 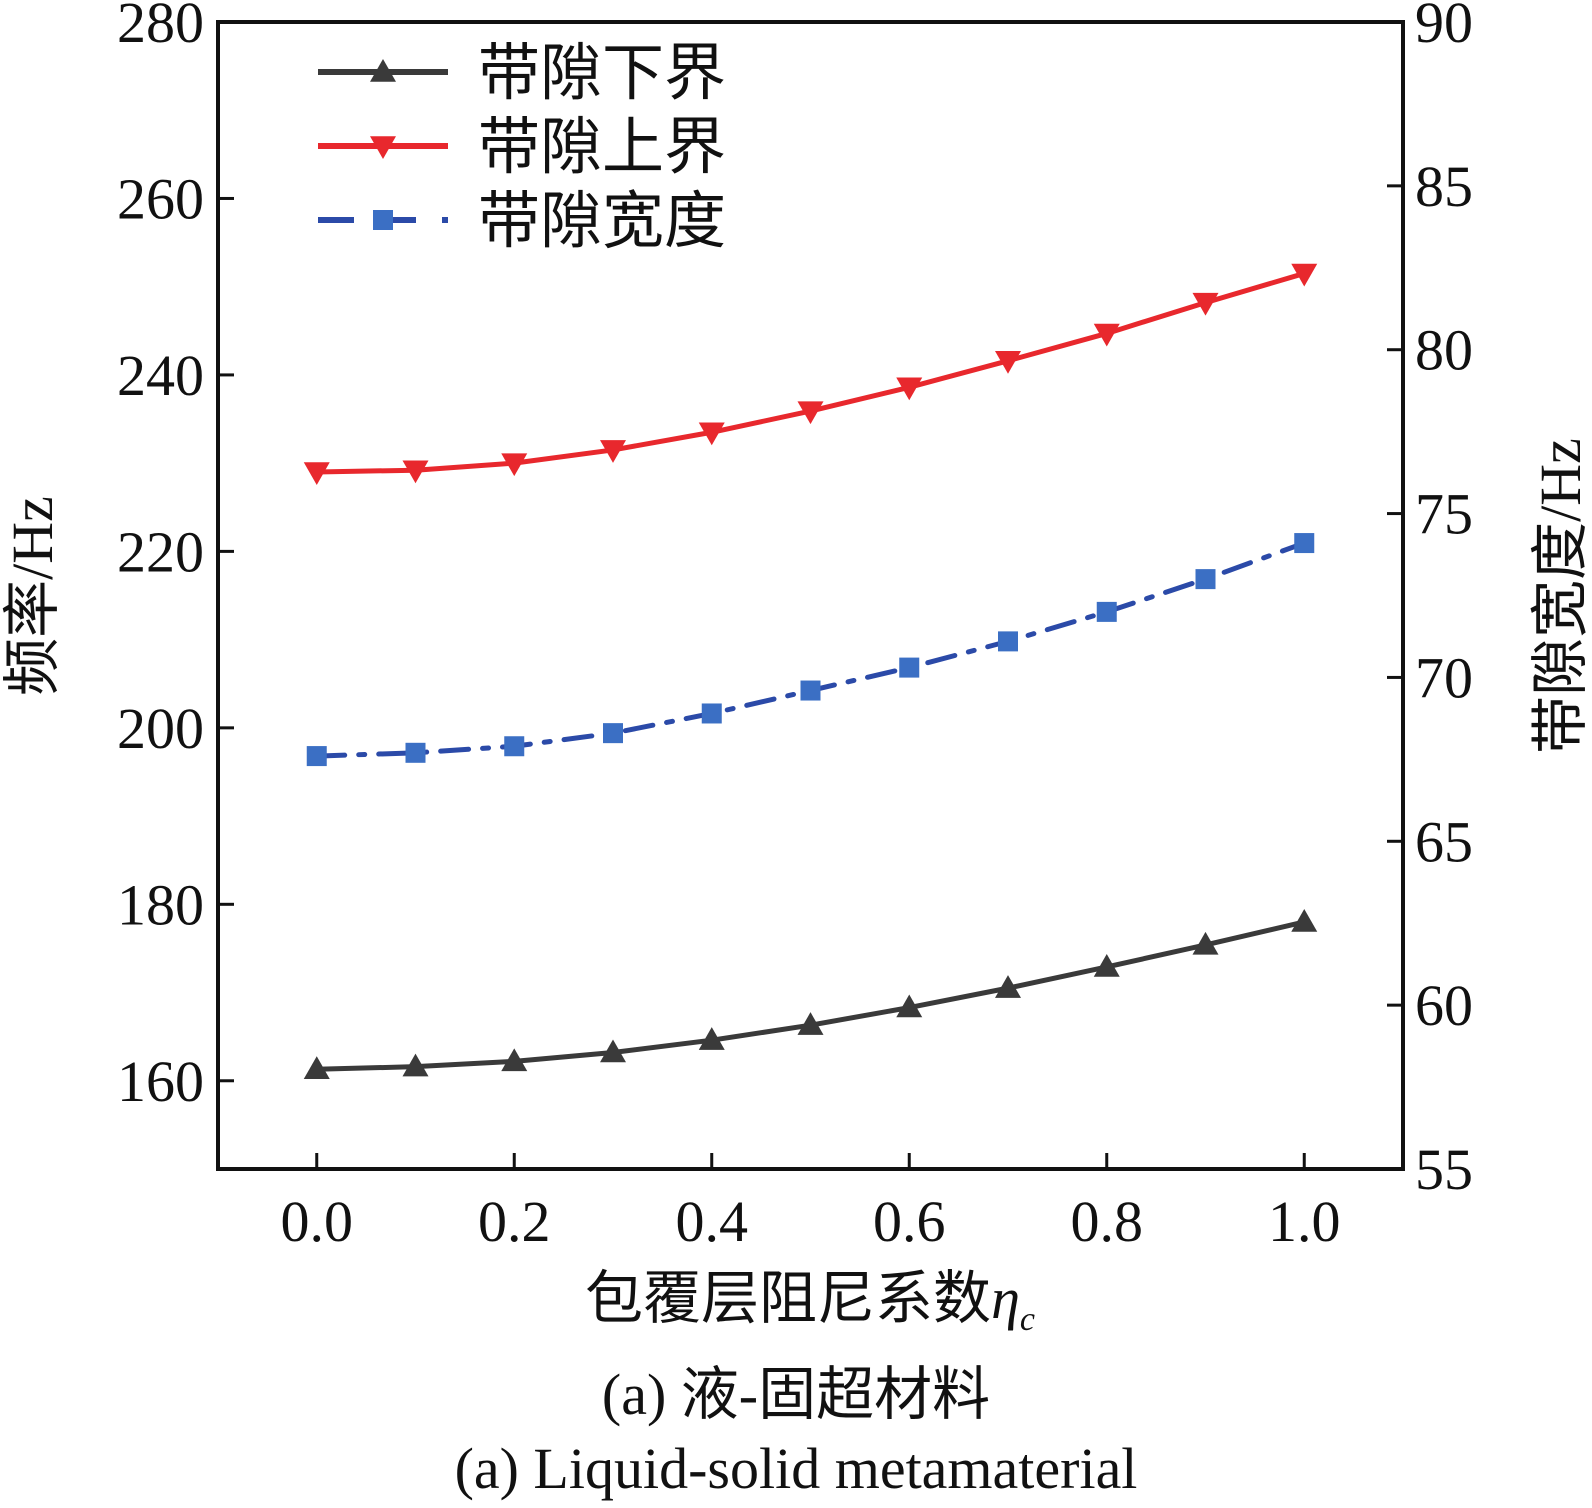 What do you see at coordinates (909, 1221) in the screenshot?
I see `x-tick-label: 0.6` at bounding box center [909, 1221].